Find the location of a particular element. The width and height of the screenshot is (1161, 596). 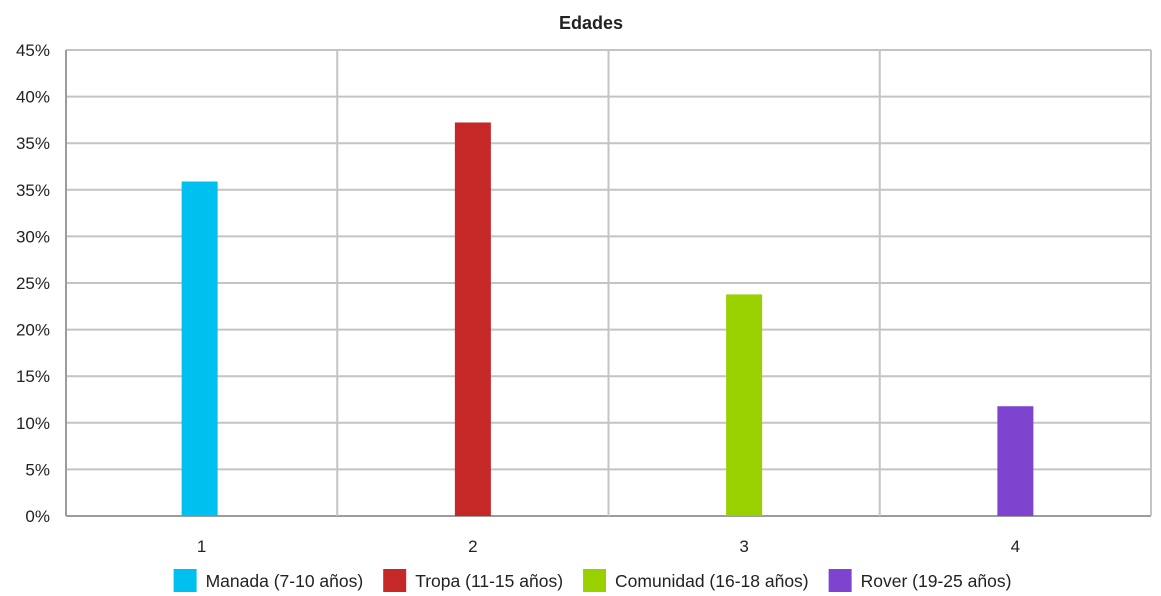

y-tick-label: 10% is located at coordinates (33, 423).